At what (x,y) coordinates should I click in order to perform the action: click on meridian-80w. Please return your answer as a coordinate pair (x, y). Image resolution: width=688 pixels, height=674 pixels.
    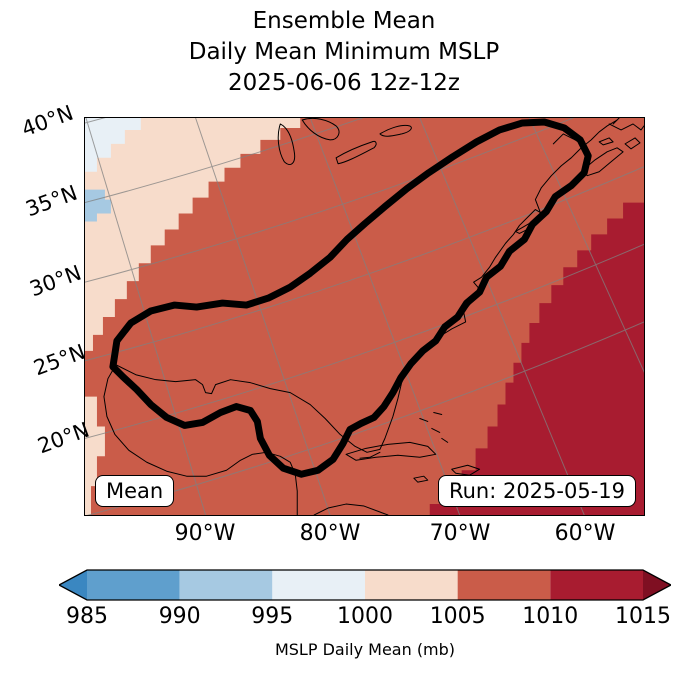
    Looking at the image, I should click on (263, 316).